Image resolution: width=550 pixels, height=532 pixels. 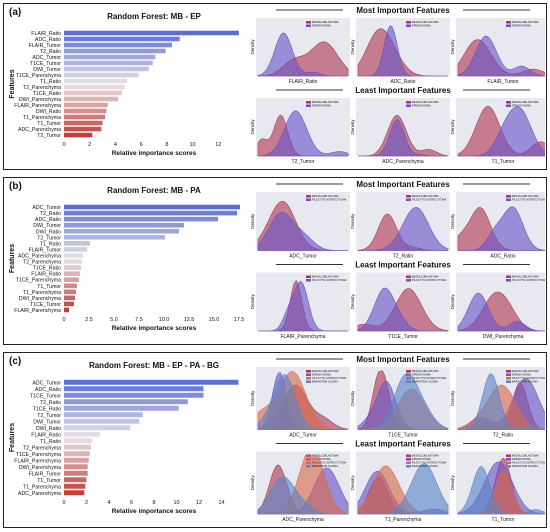 What do you see at coordinates (15, 12) in the screenshot?
I see `panel-label: (a)` at bounding box center [15, 12].